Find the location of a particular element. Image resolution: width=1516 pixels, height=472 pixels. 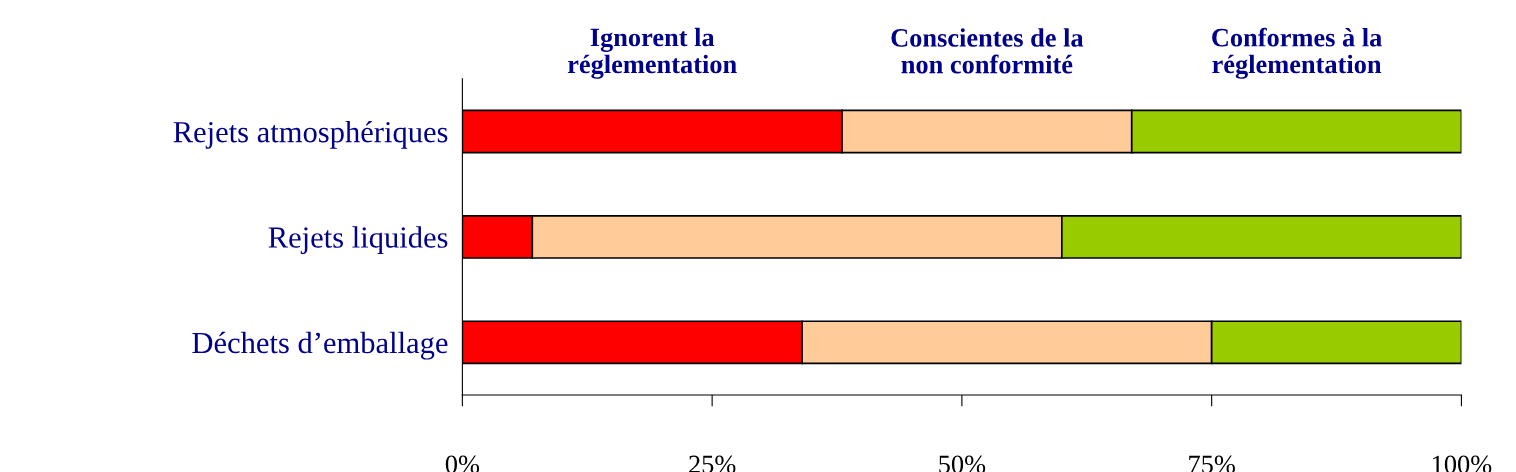

series-label: Conscientes de la non conformité is located at coordinates (987, 51).